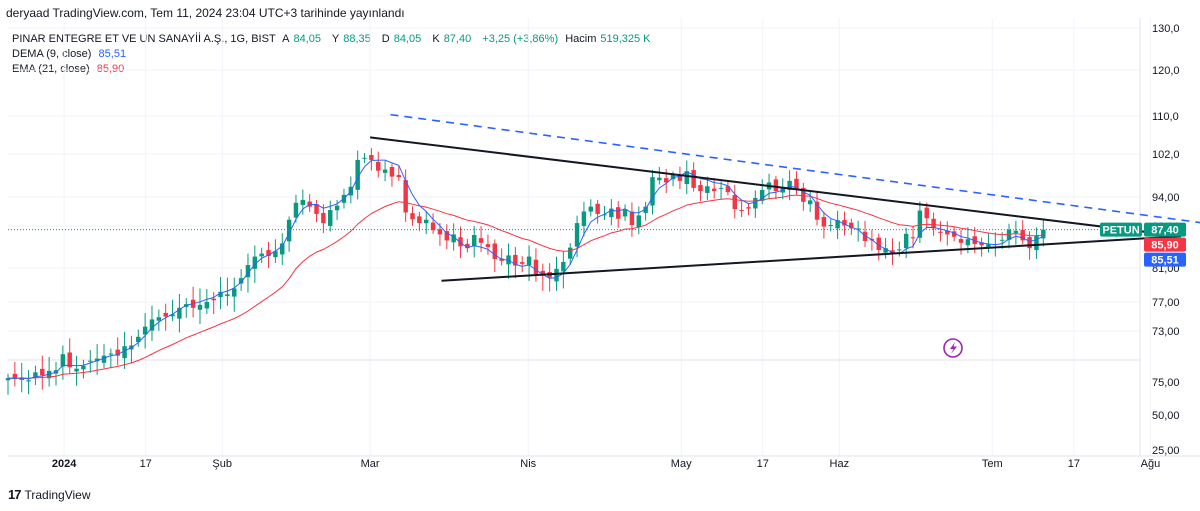 Image resolution: width=1200 pixels, height=511 pixels. Describe the element at coordinates (581, 39) in the screenshot. I see `volume-label: Hacim` at that location.